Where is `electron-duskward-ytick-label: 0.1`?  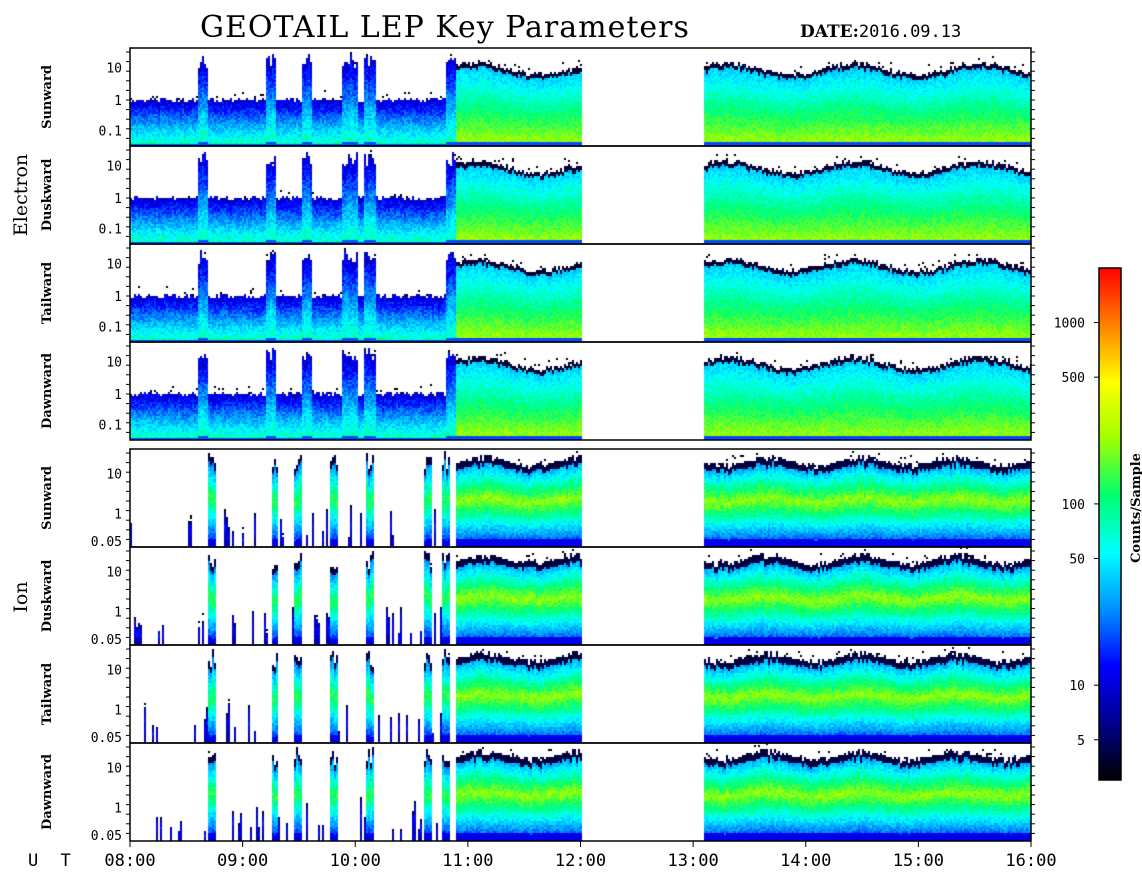
electron-duskward-ytick-label: 0.1 is located at coordinates (110, 229).